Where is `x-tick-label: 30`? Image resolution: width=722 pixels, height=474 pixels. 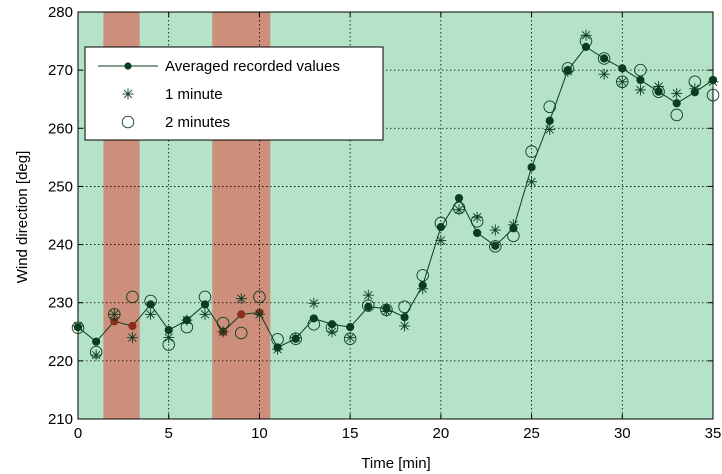
x-tick-label: 30 is located at coordinates (622, 433).